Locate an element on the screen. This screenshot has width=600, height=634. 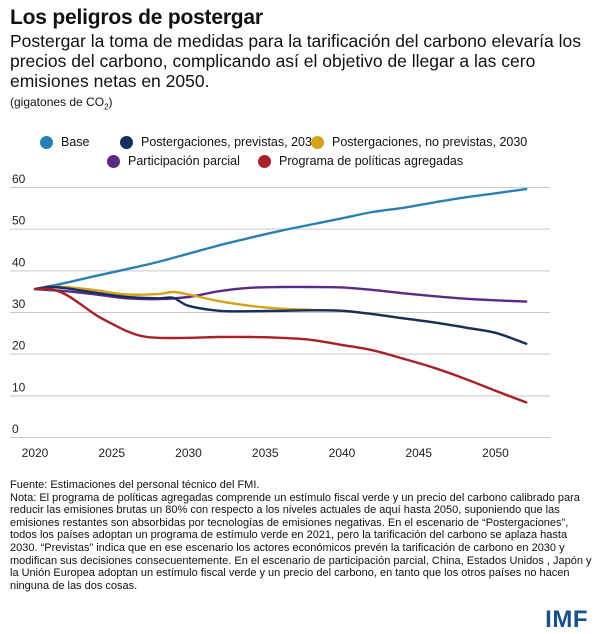
y-tick-label-30: 30 is located at coordinates (19, 304).